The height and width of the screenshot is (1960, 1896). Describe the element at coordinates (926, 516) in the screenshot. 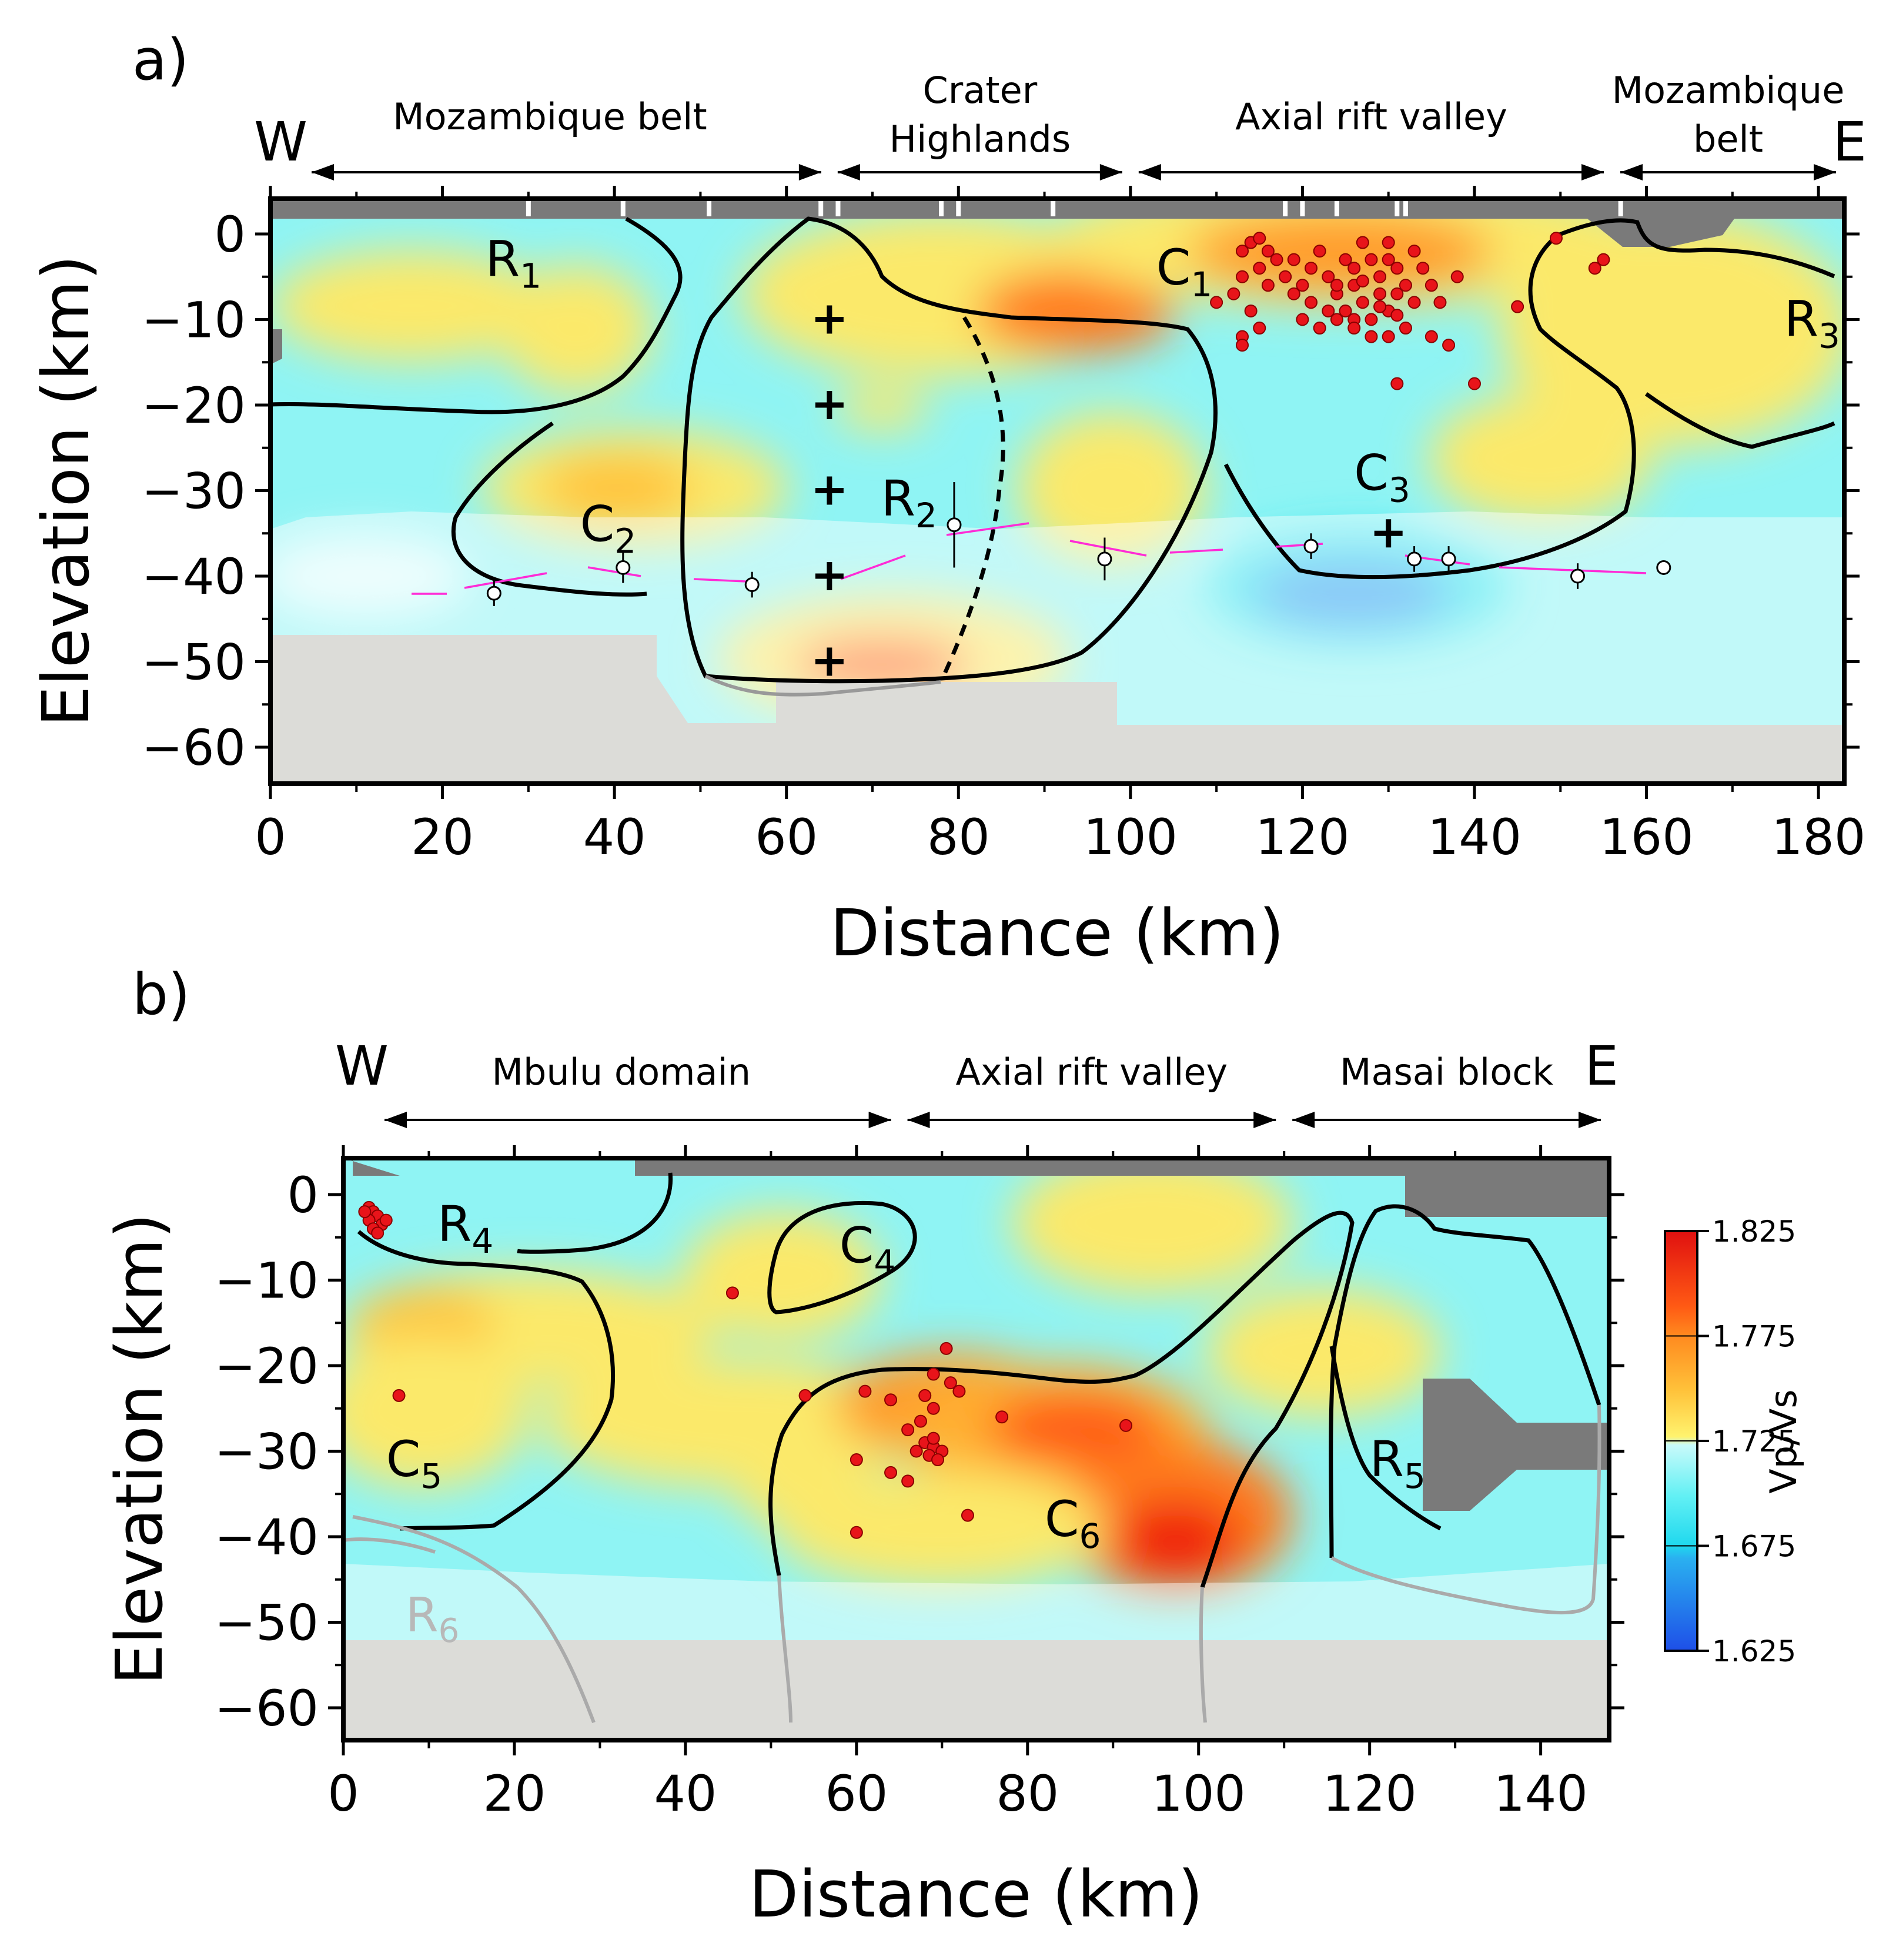

I see `body-label-subscript: 2` at that location.